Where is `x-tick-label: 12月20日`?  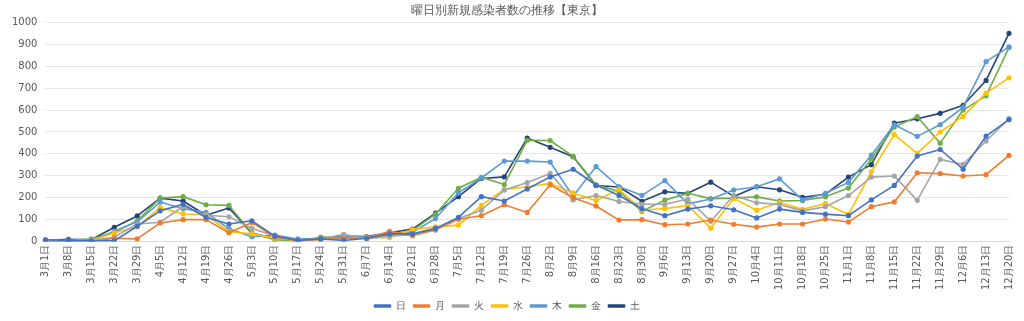
x-tick-label: 12月20日 is located at coordinates (1008, 267).